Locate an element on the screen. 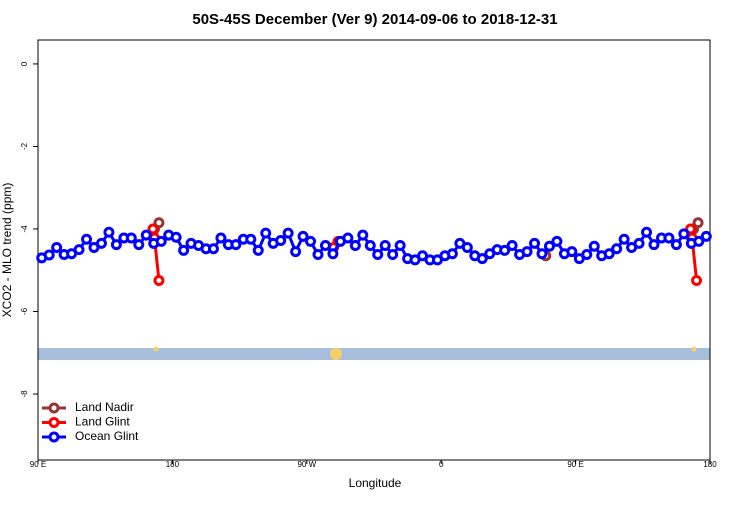 The image size is (750, 505). y-tick-label: -4 is located at coordinates (24, 229).